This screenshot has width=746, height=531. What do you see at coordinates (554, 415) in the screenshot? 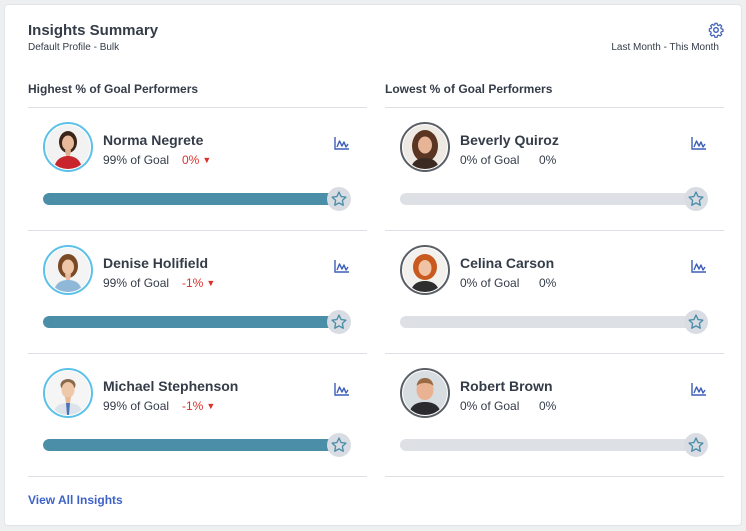
I see `performer-row: Robert Brown 0% of Goal 0%` at bounding box center [554, 415].